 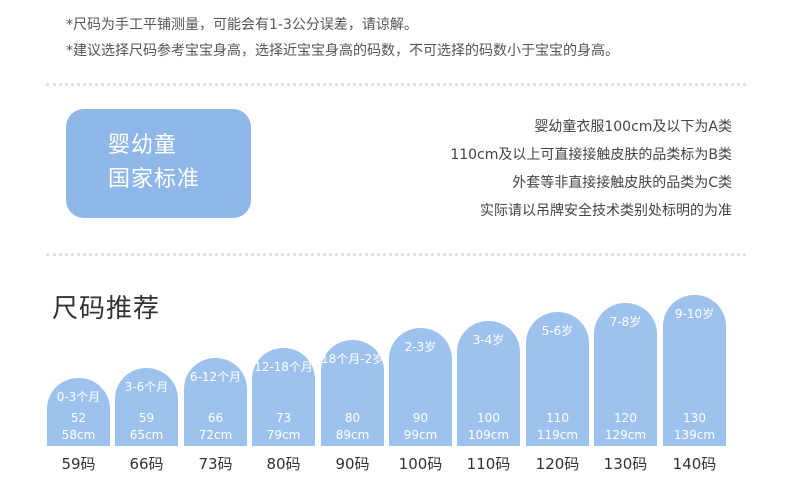 What do you see at coordinates (557, 435) in the screenshot?
I see `height-max-label: 119cm` at bounding box center [557, 435].